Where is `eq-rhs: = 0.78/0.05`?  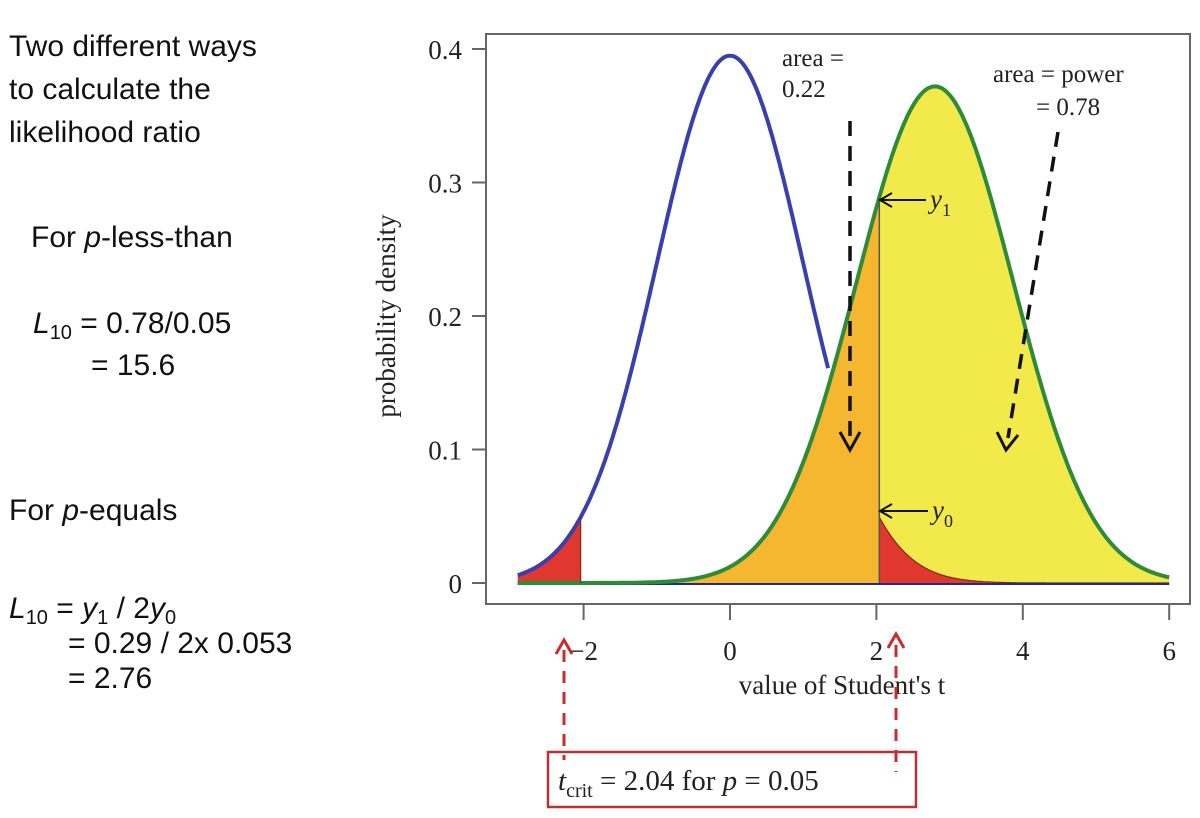 eq-rhs: = 0.78/0.05 is located at coordinates (156, 323).